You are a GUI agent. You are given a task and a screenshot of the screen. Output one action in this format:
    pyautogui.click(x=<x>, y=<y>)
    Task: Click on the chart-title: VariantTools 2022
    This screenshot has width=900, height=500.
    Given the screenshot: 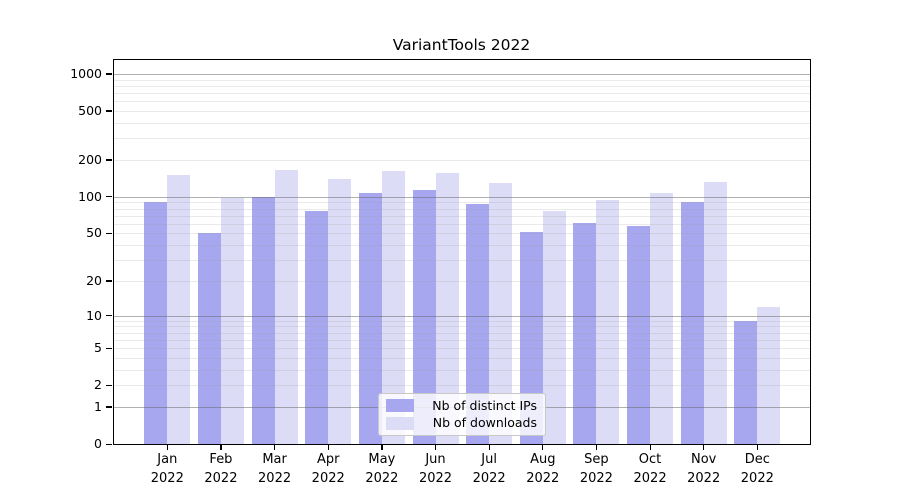 What is the action you would take?
    pyautogui.click(x=461, y=45)
    